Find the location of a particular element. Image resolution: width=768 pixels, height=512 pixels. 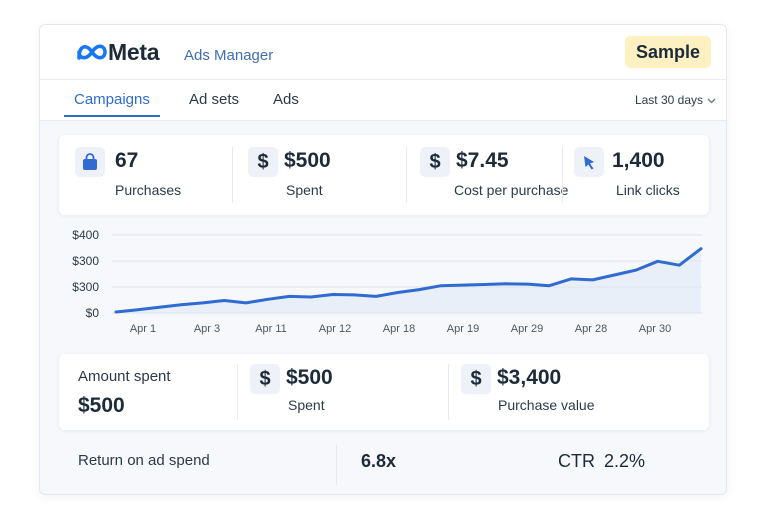

chart-series-area is located at coordinates (408, 280).